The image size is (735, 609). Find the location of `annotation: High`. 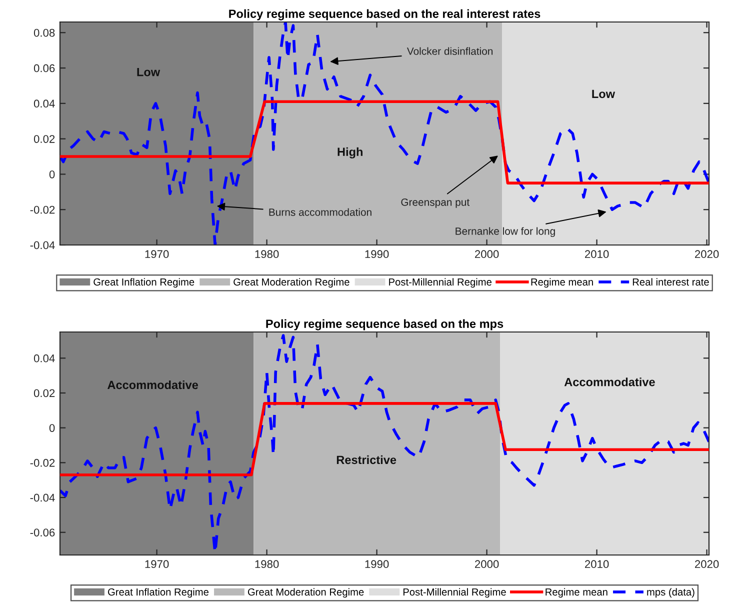

annotation: High is located at coordinates (350, 152).